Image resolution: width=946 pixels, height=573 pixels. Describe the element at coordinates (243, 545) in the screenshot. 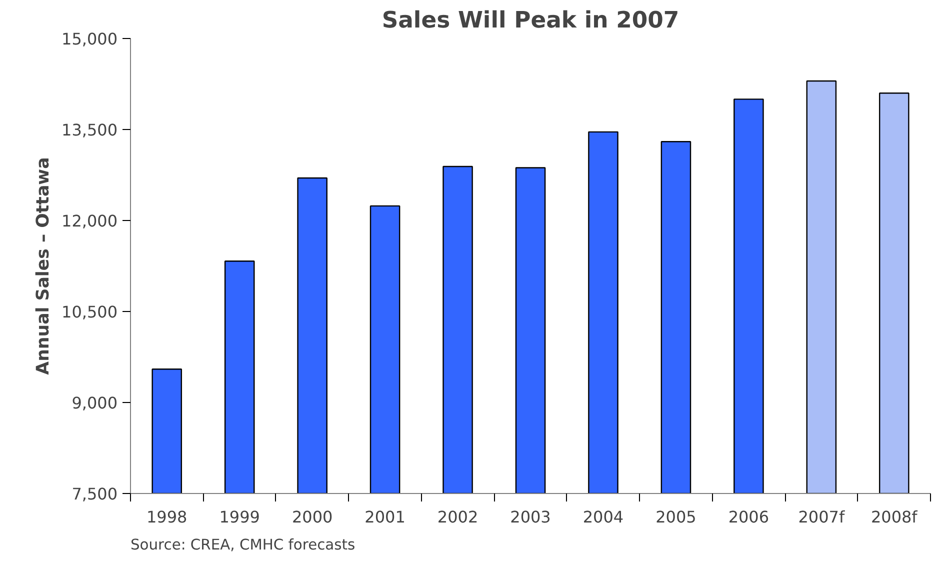

I see `source-note: Source: CREA, CMHC forecasts` at that location.